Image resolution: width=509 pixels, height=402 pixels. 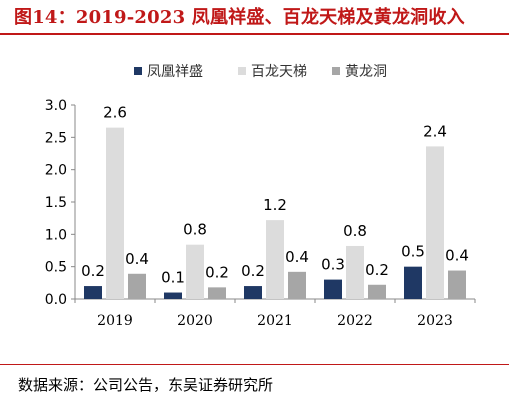 What do you see at coordinates (413, 252) in the screenshot?
I see `data-label-2023-0: 0.5` at bounding box center [413, 252].